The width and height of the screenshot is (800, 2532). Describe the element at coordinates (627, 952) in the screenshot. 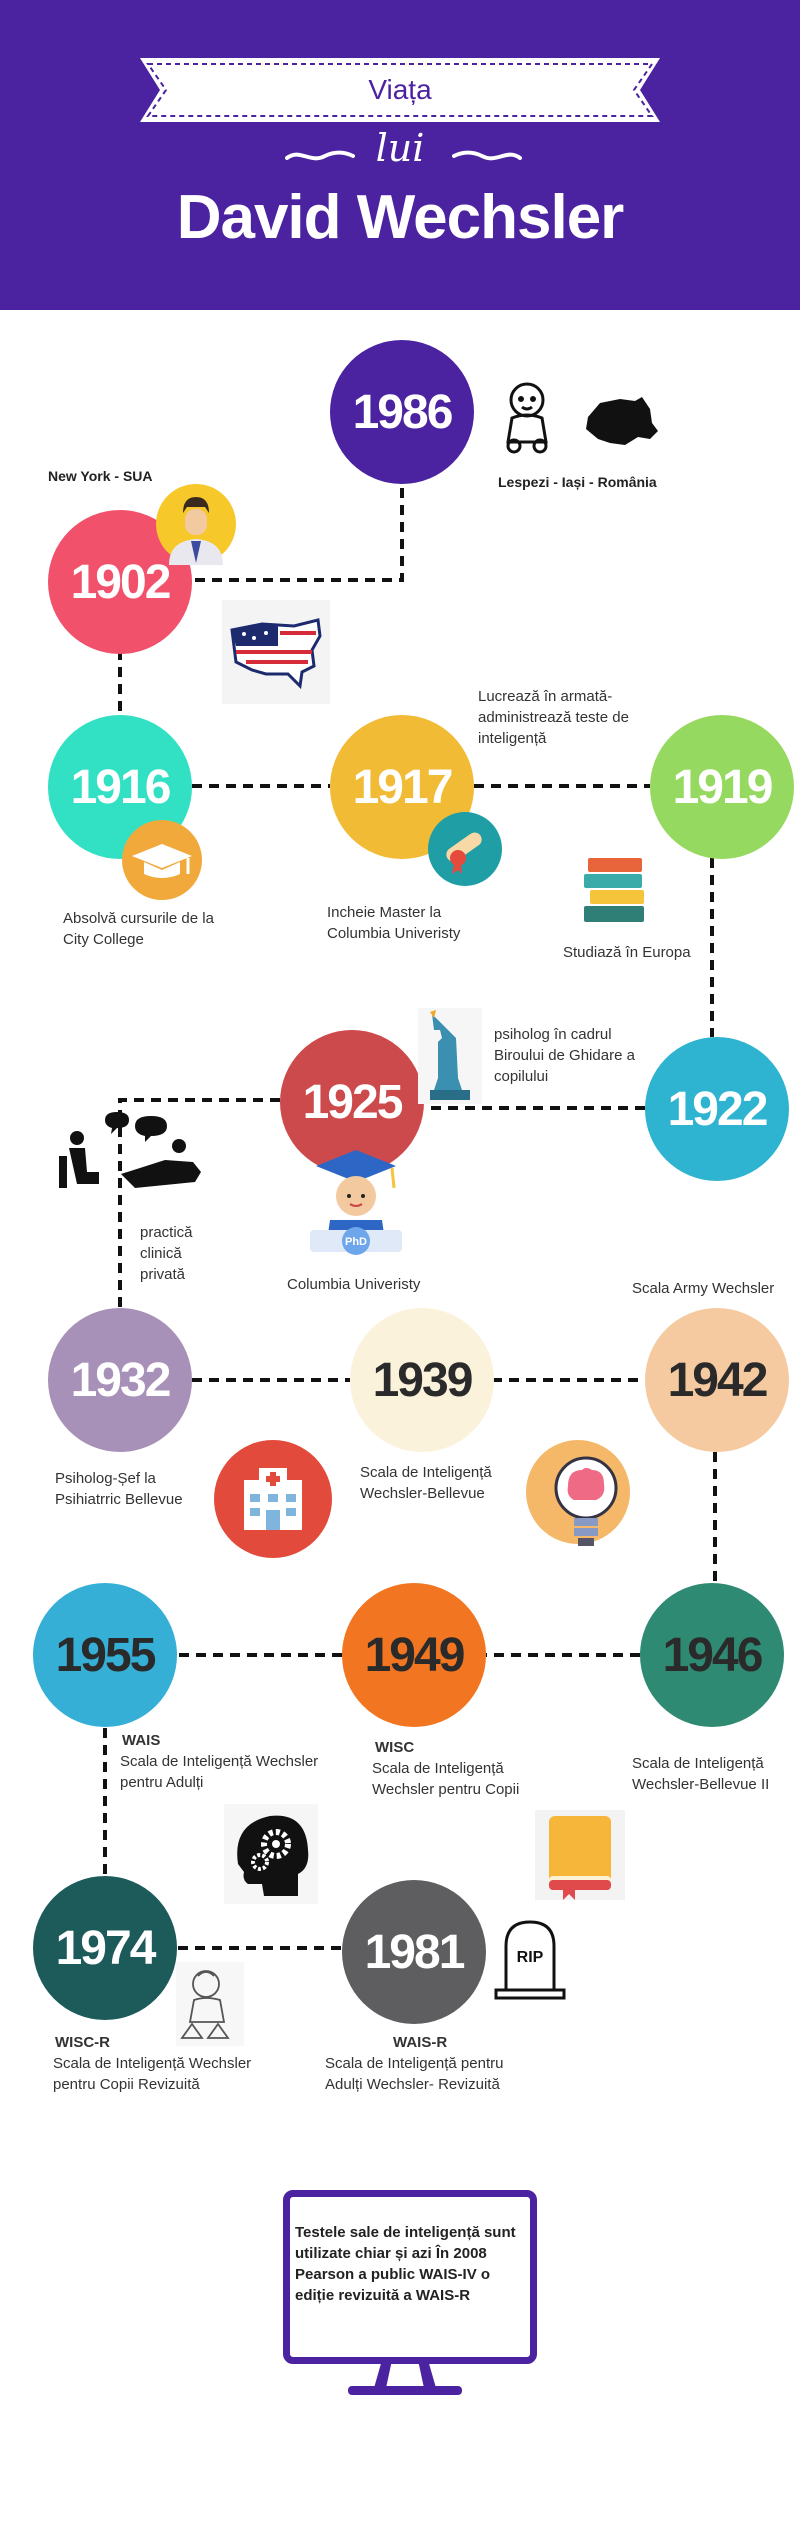

I see `europe-label: Studiază în Europa` at that location.